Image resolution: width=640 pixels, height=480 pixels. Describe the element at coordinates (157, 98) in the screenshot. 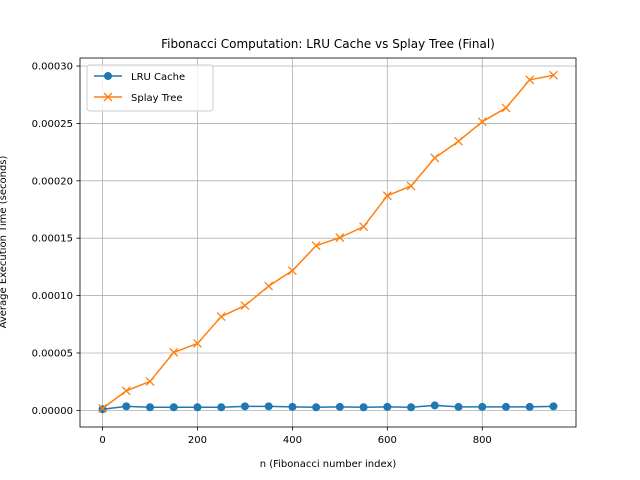

I see `legend-label-splay-tree: Splay Tree` at that location.